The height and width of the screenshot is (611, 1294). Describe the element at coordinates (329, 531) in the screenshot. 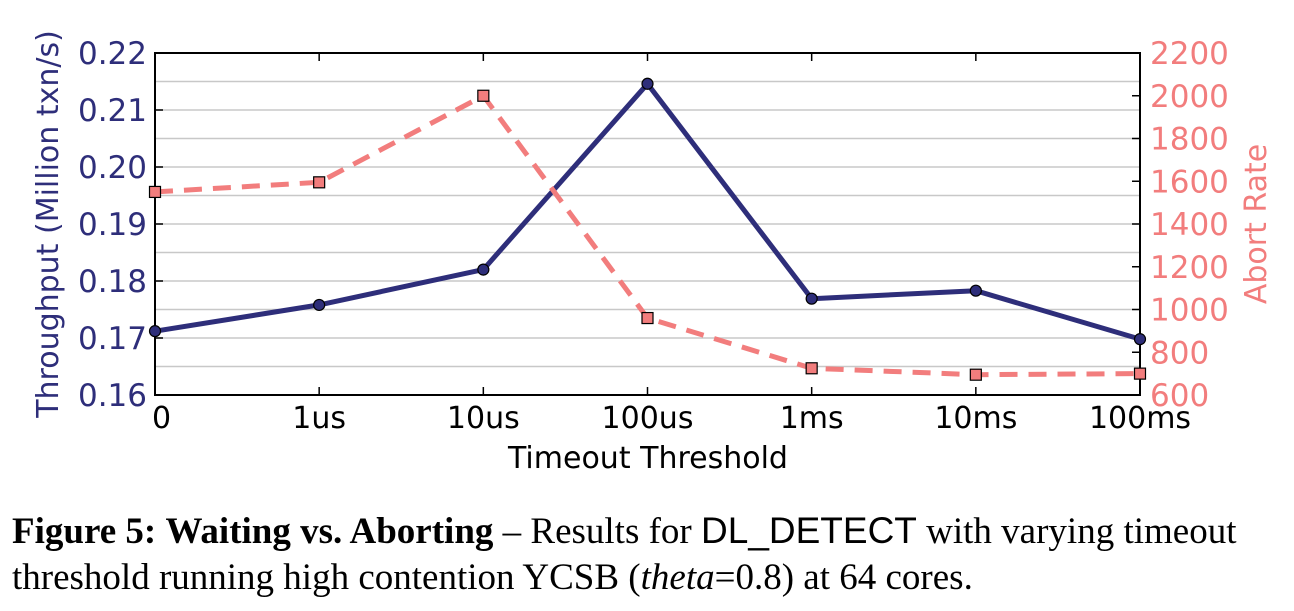

I see `caption-figure-title: Waiting vs. Aborting` at that location.